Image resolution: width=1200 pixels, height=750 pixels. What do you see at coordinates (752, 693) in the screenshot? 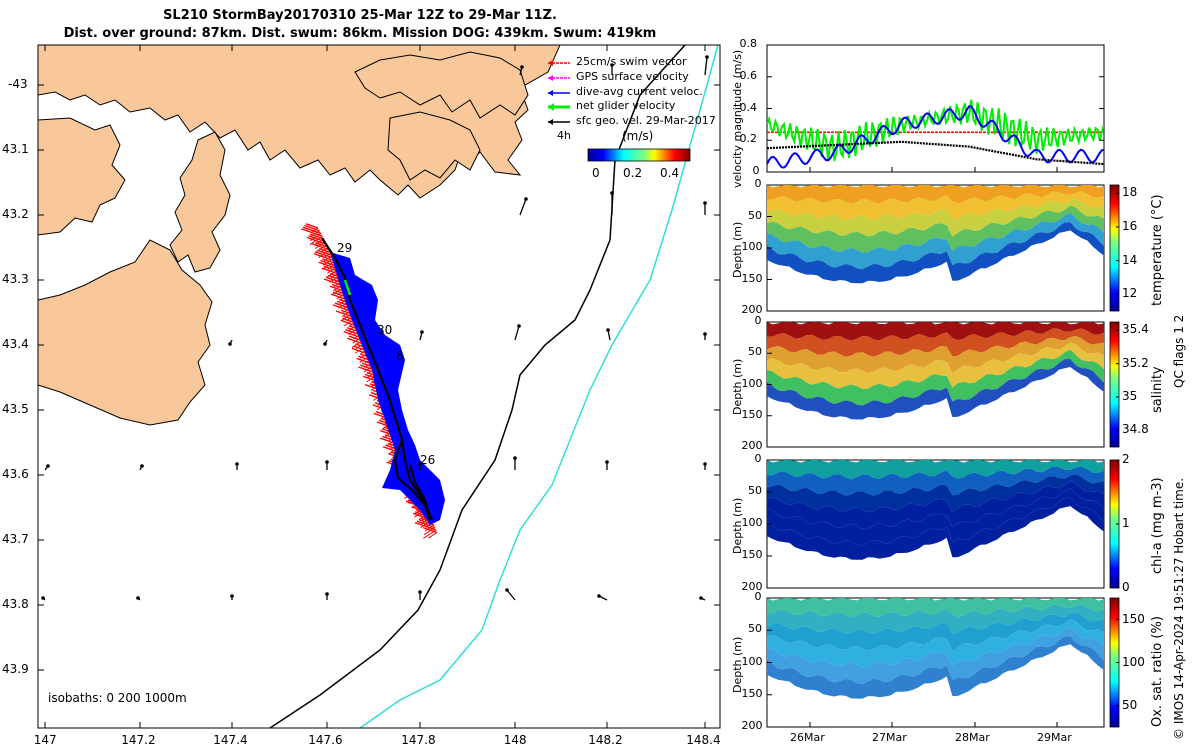
I see `section-3-ytick-3: 150` at bounding box center [752, 693].